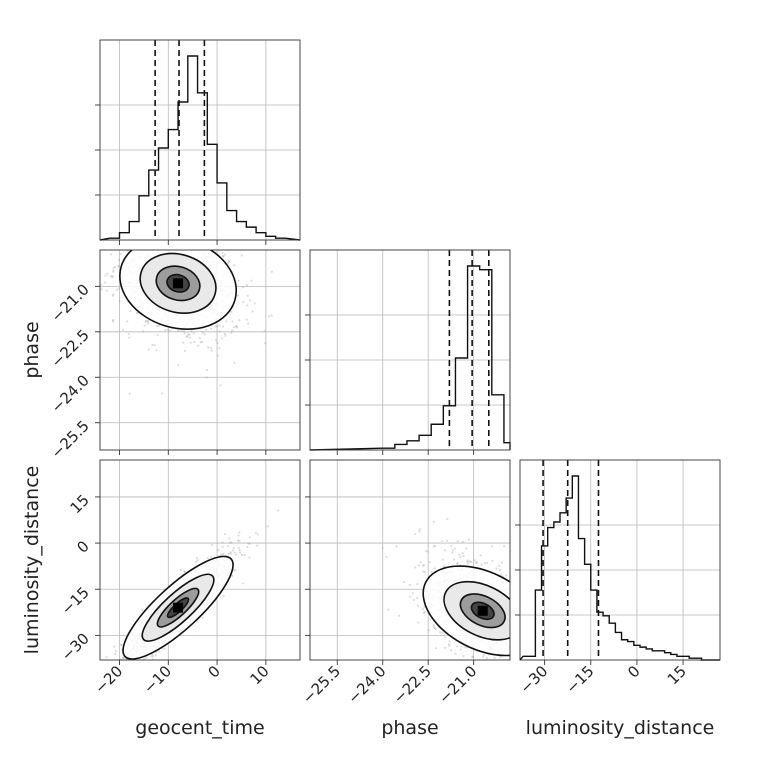 This screenshot has height=765, width=760. What do you see at coordinates (70, 302) in the screenshot?
I see `y-tick-label: −21.0` at bounding box center [70, 302].